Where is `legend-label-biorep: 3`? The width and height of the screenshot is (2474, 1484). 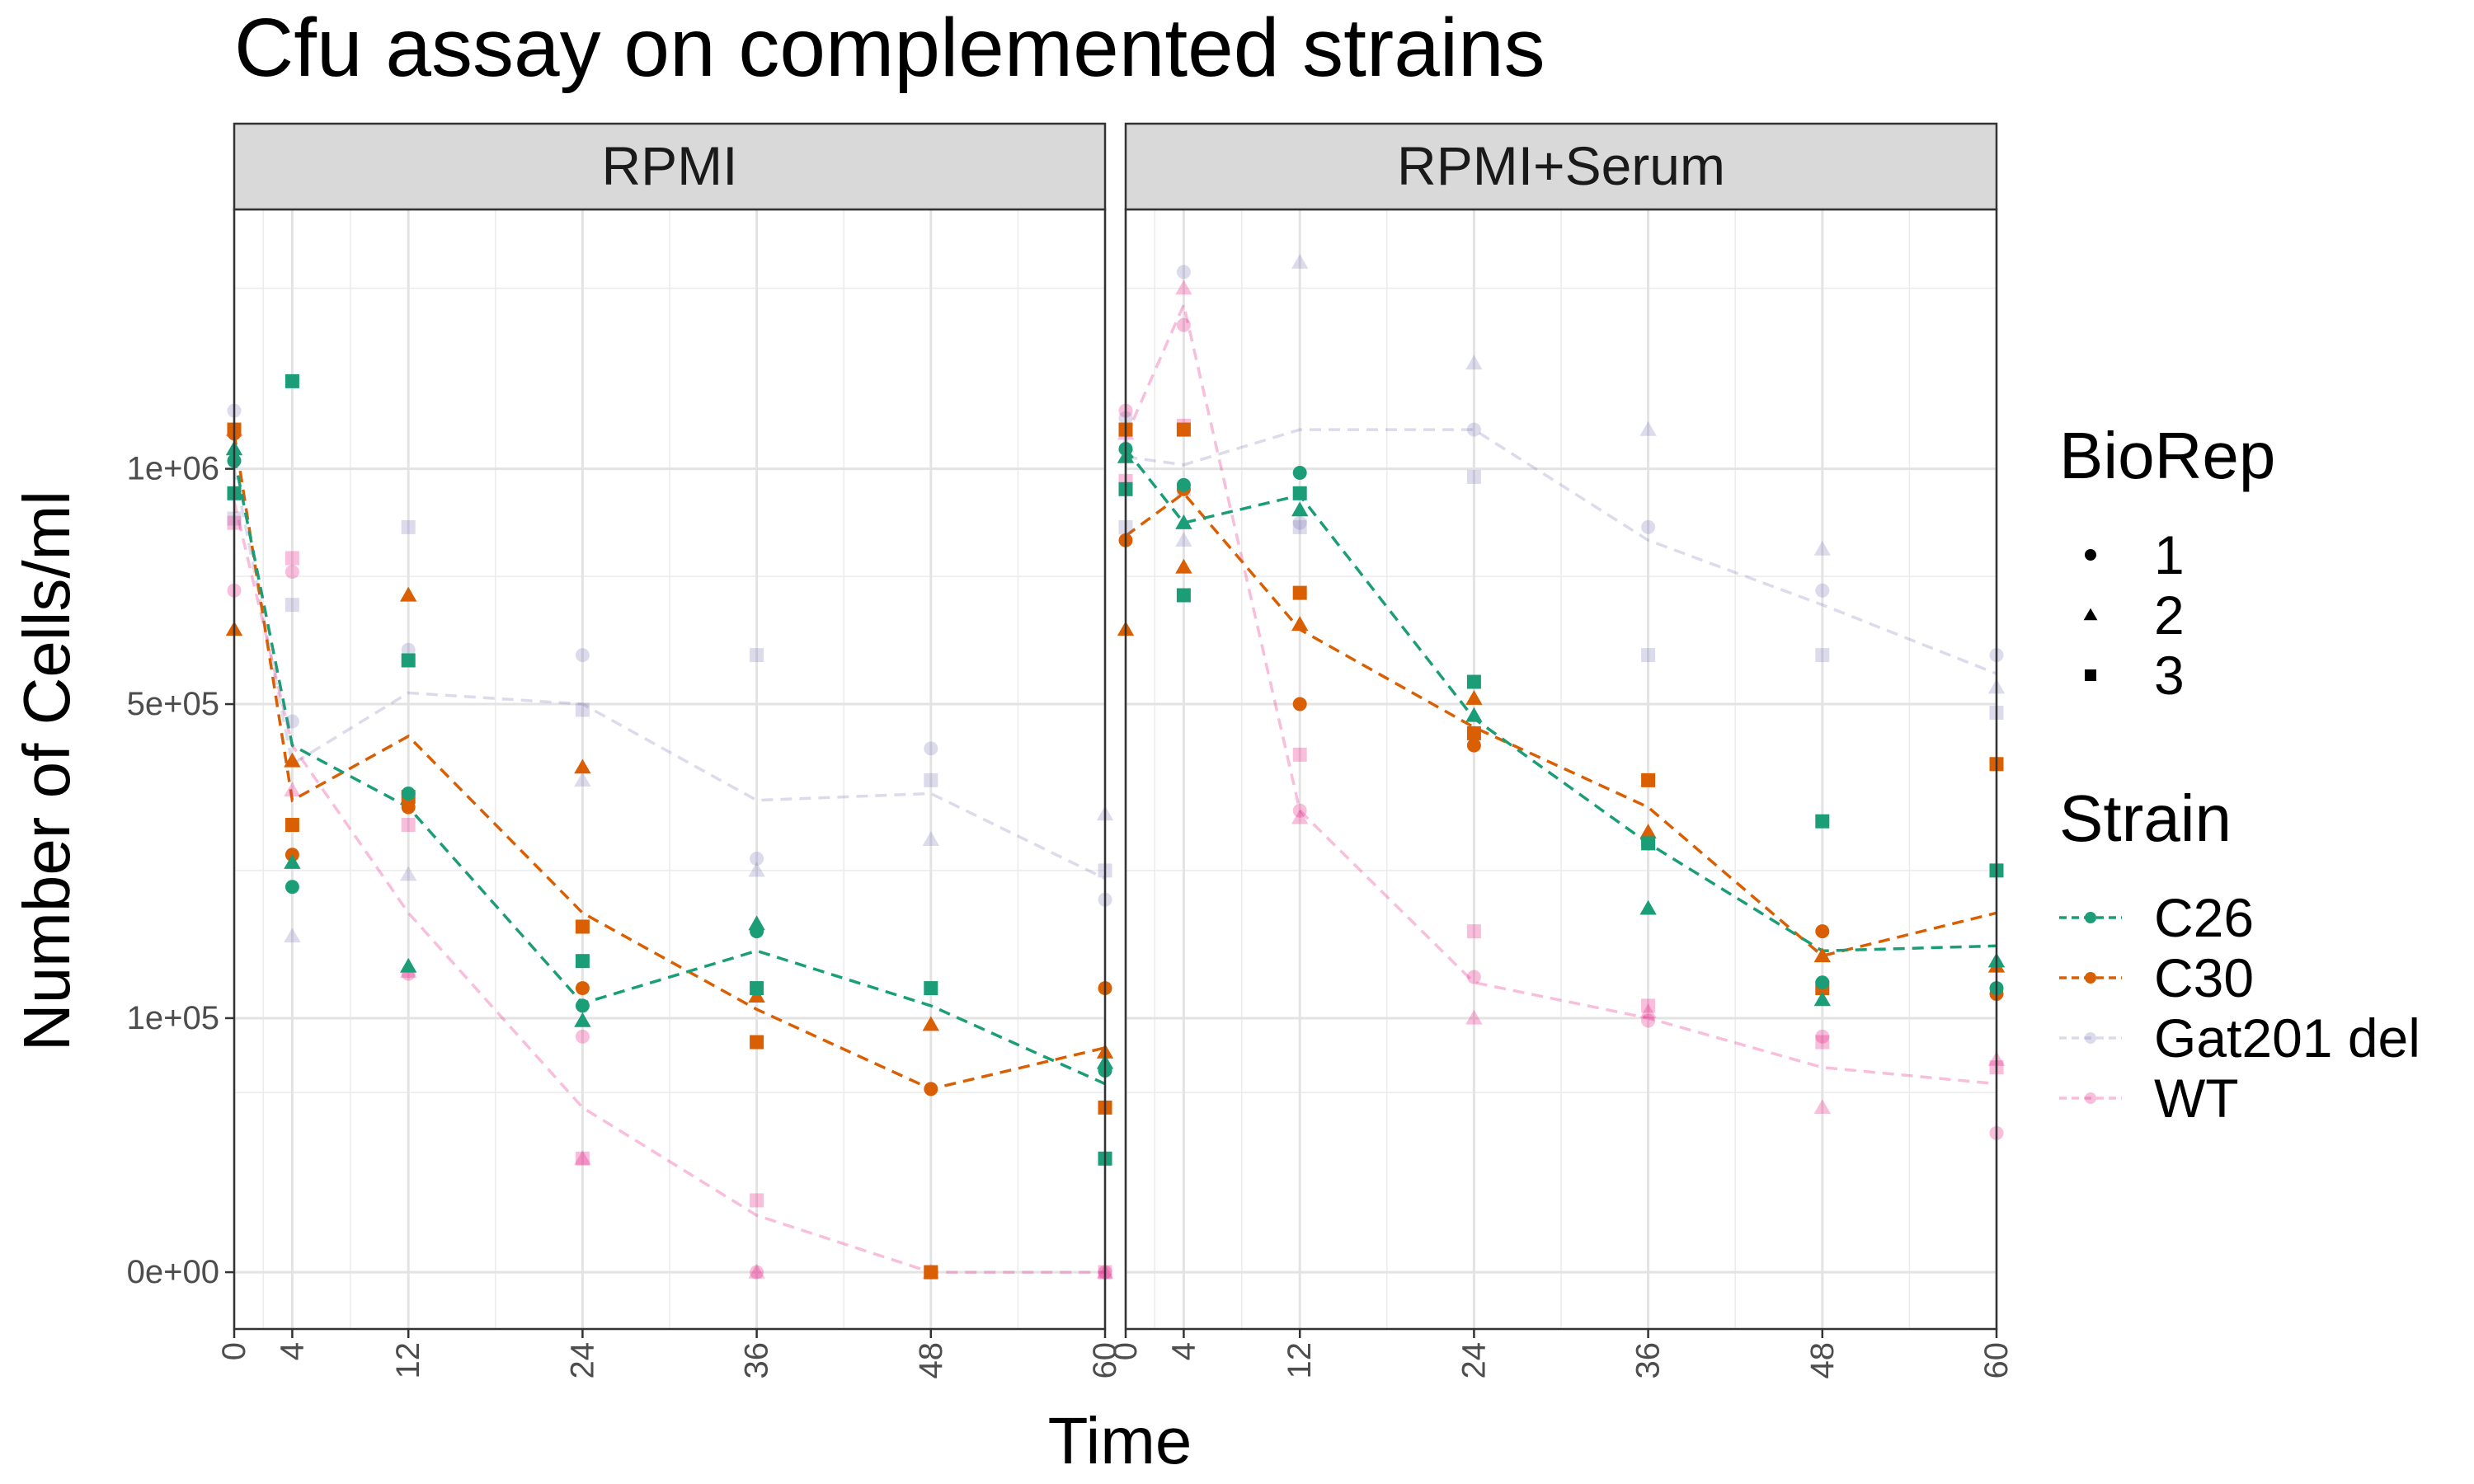
legend-label-biorep: 3 is located at coordinates (2169, 675).